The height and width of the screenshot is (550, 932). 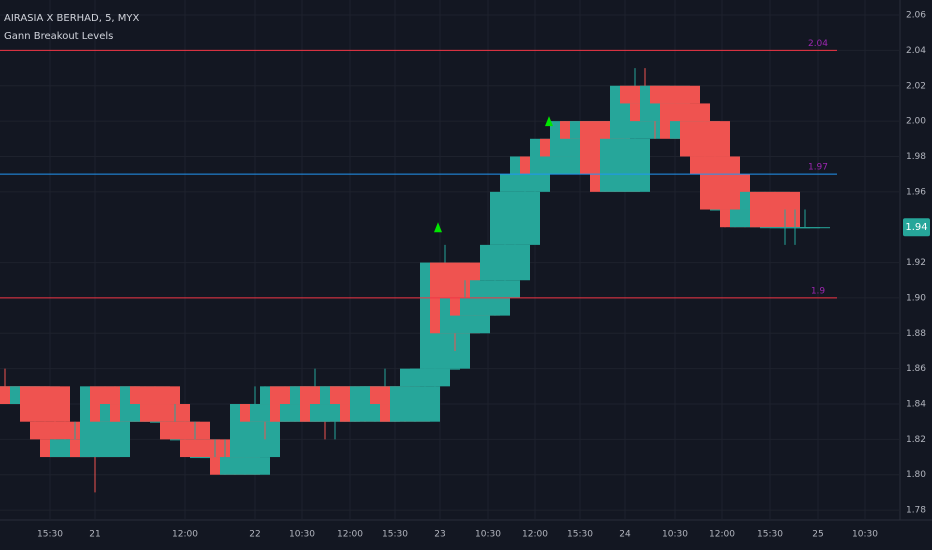 What do you see at coordinates (916, 475) in the screenshot?
I see `y-tick-label: 1.80` at bounding box center [916, 475].